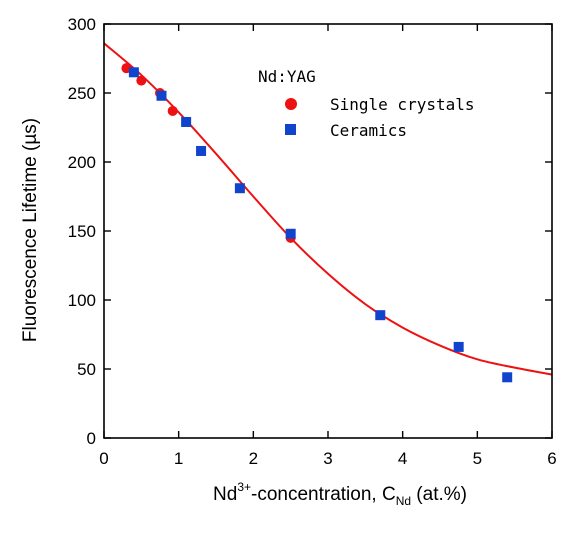 The height and width of the screenshot is (535, 576). I want to click on y-tick-label: 100, so click(82, 300).